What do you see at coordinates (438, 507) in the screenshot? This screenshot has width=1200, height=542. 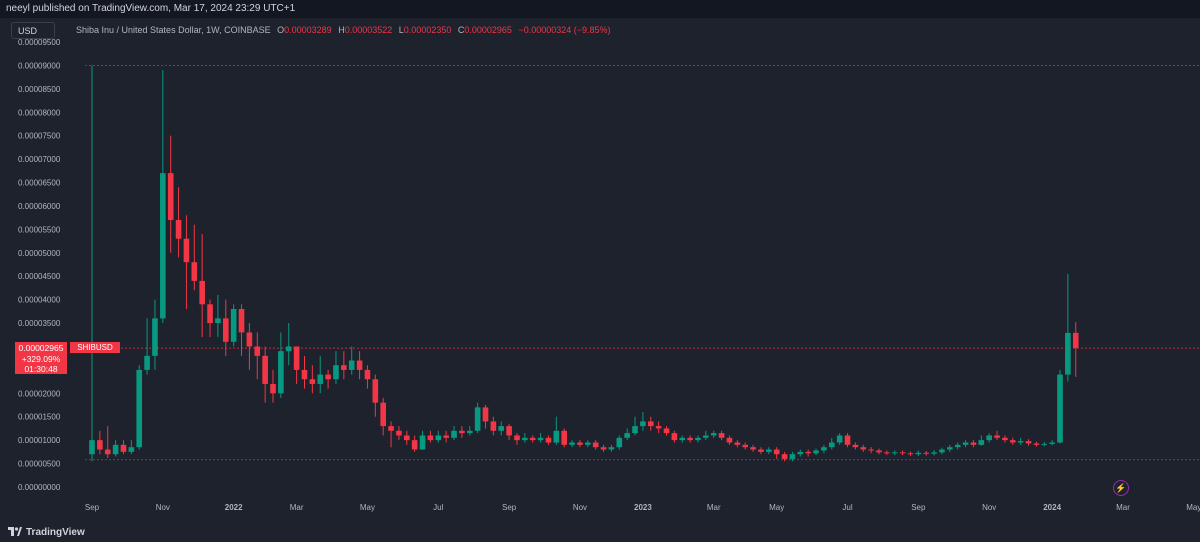 I see `x-tick-label: Jul` at bounding box center [438, 507].